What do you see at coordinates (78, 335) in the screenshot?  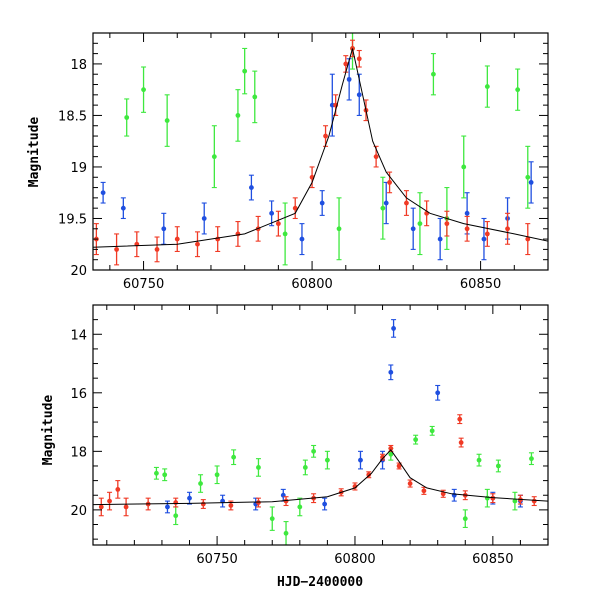 I see `y-tick-label: 14` at bounding box center [78, 335].